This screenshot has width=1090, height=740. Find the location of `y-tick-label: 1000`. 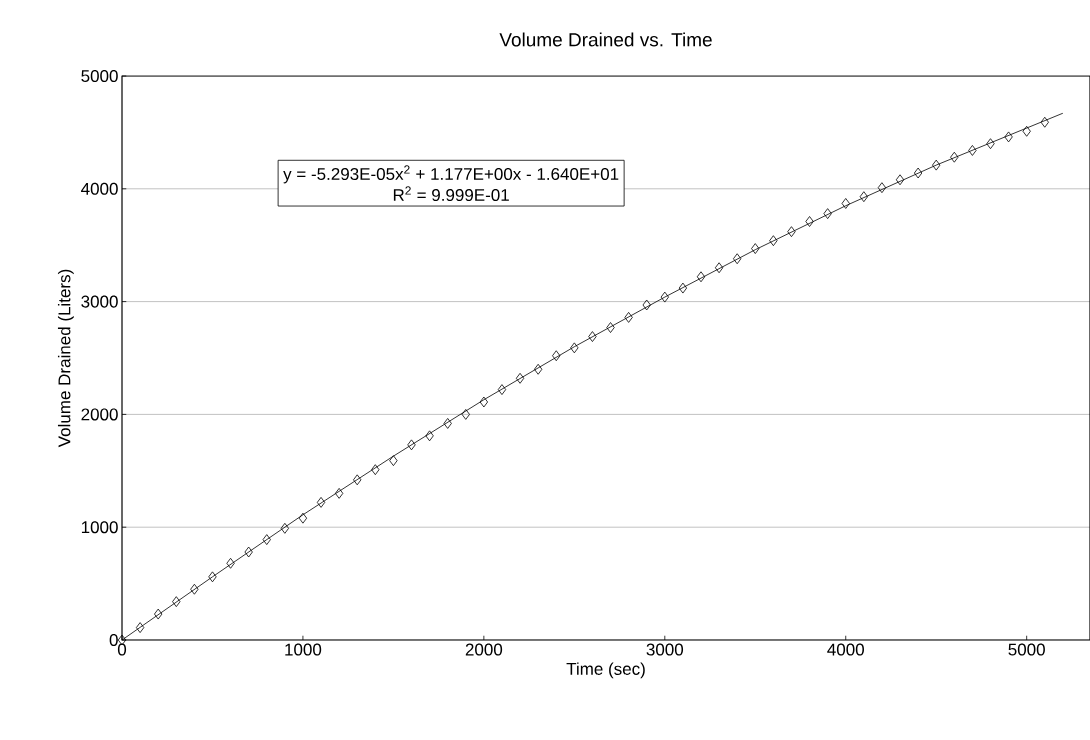

y-tick-label: 1000 is located at coordinates (99, 527).